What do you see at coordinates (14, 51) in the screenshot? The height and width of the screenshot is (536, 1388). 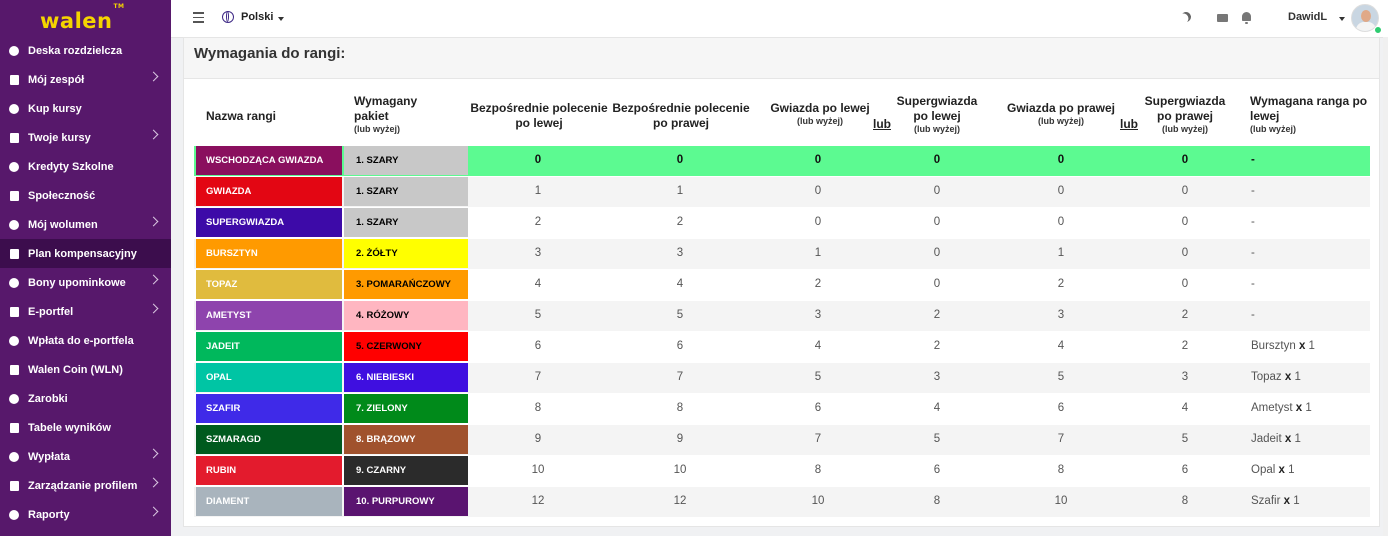 I see `dashboard-icon` at bounding box center [14, 51].